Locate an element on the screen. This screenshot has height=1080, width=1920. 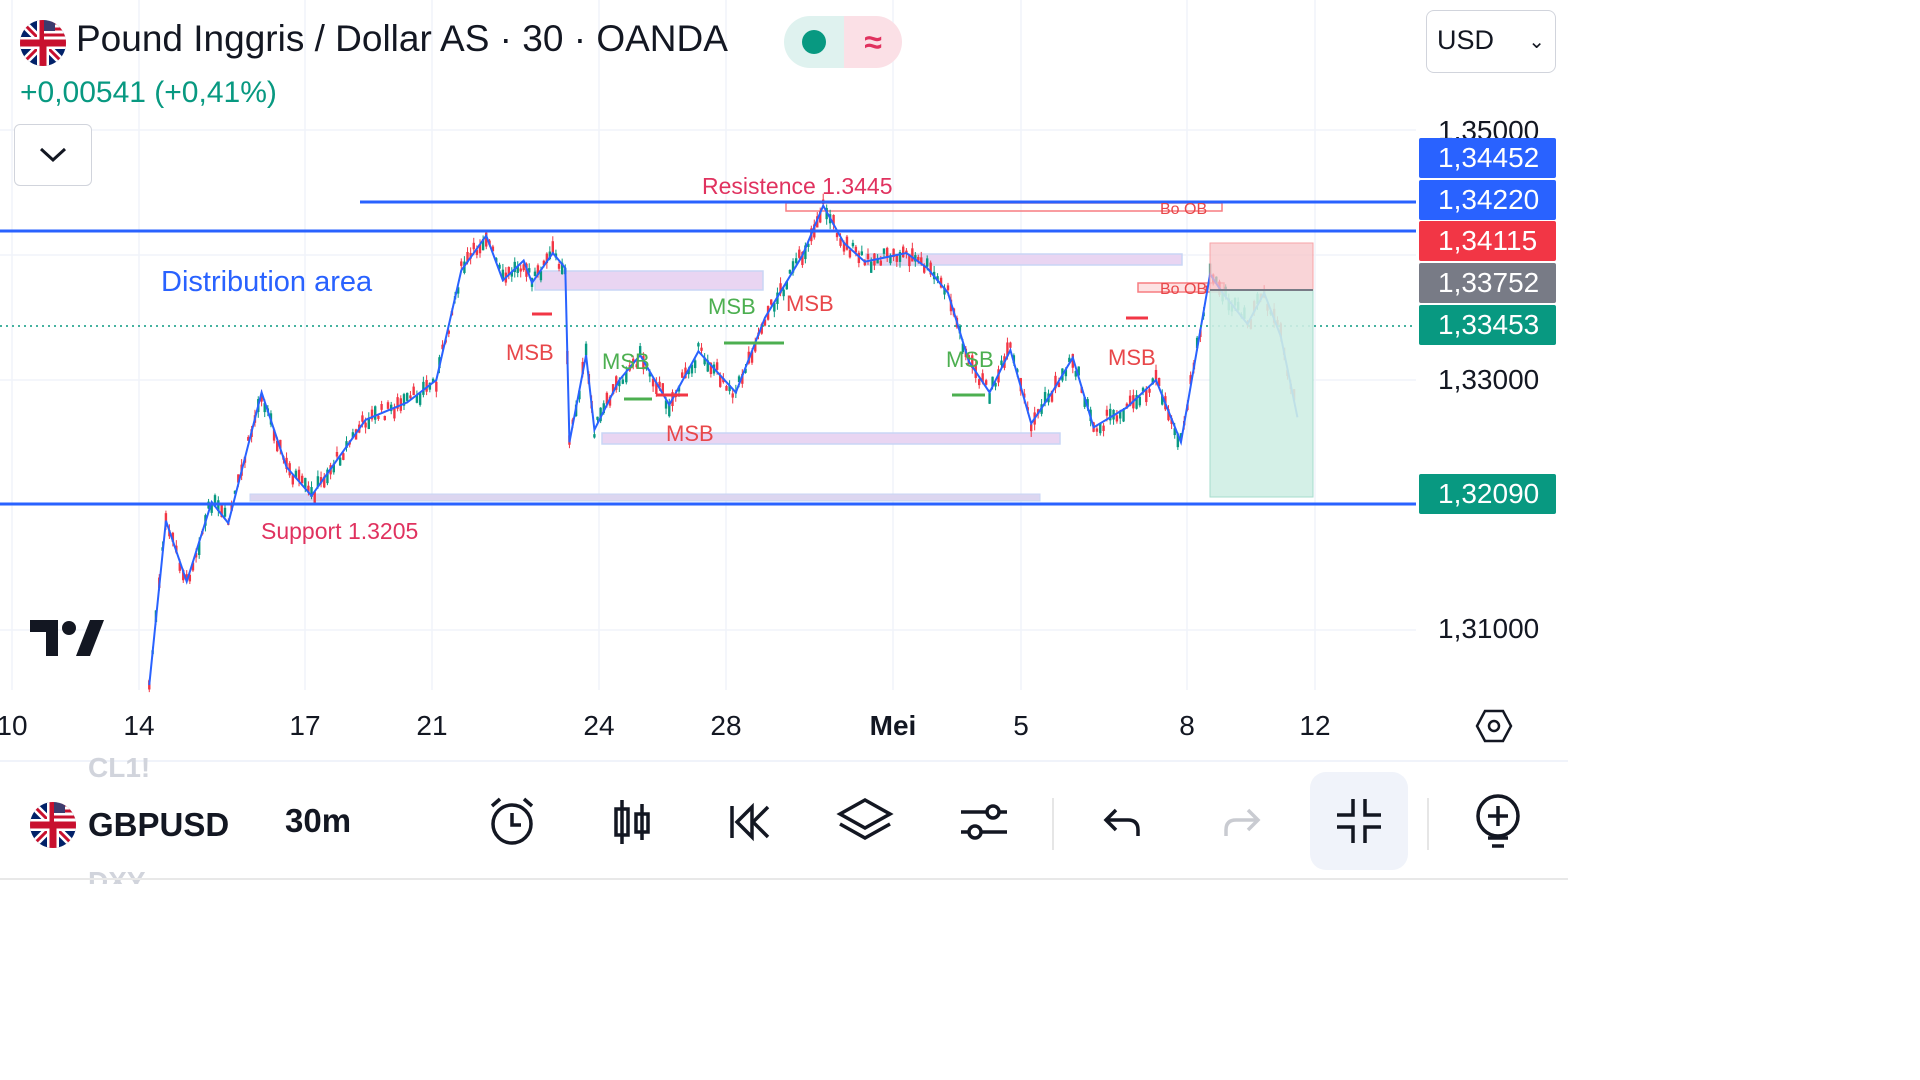
market-status-pill: ≈ is located at coordinates (843, 42).